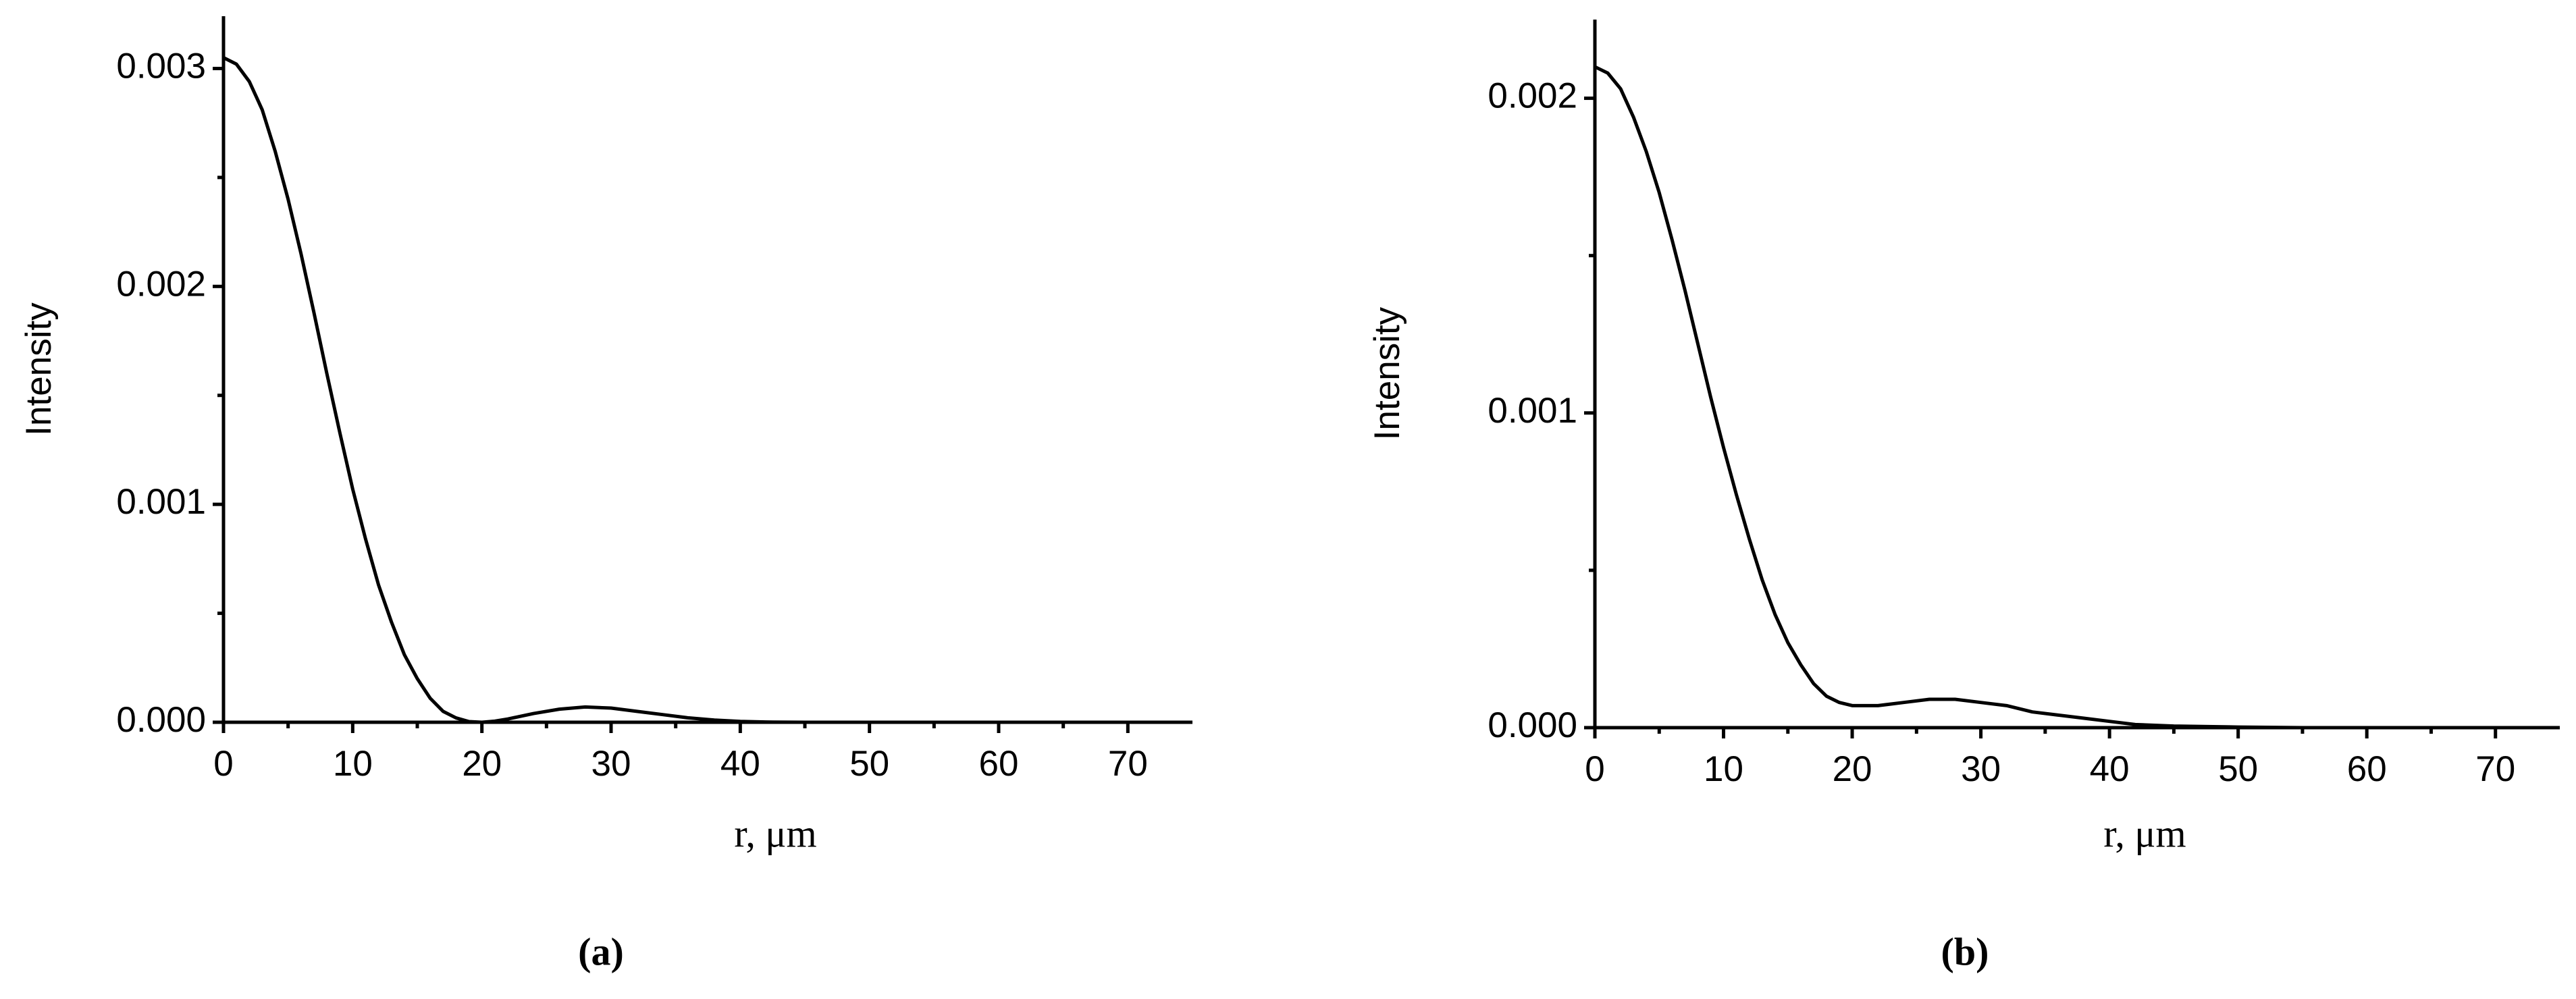  I want to click on panel-label: (b), so click(1965, 951).